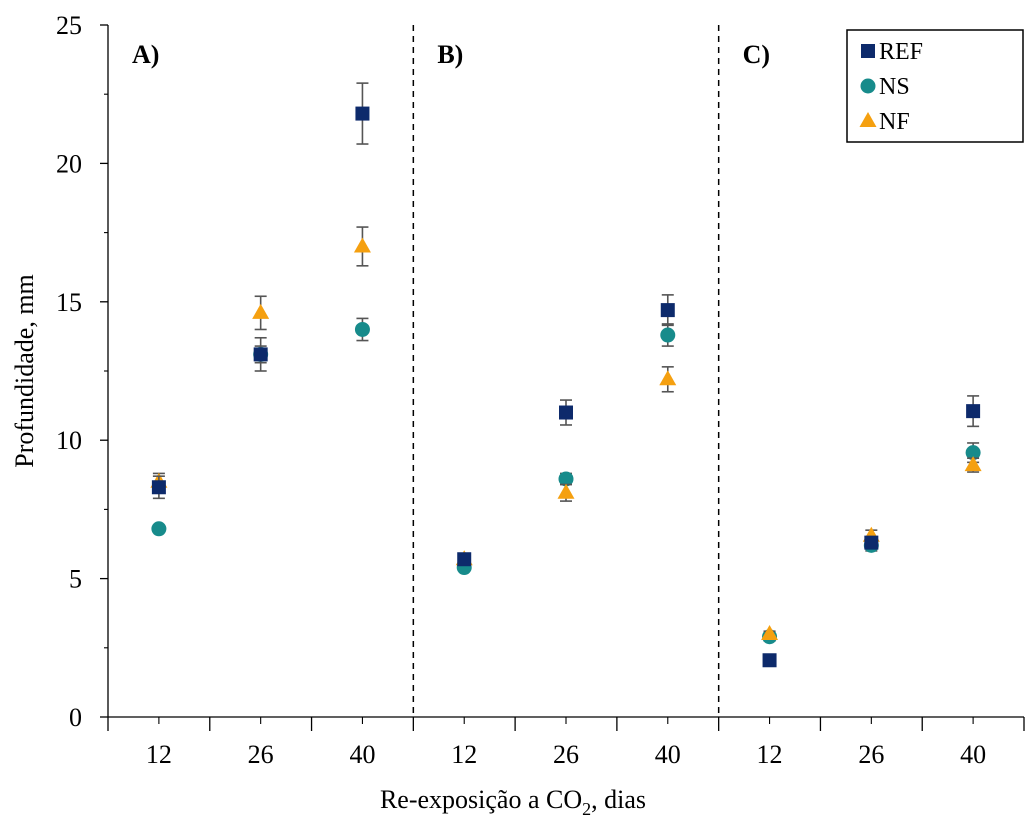 This screenshot has width=1026, height=823. What do you see at coordinates (756, 54) in the screenshot?
I see `panel-label: C)` at bounding box center [756, 54].